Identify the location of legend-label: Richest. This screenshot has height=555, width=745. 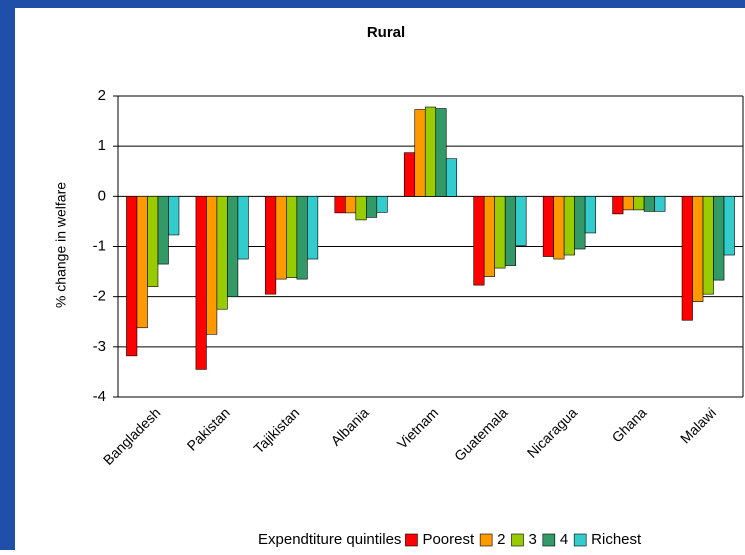
(616, 539).